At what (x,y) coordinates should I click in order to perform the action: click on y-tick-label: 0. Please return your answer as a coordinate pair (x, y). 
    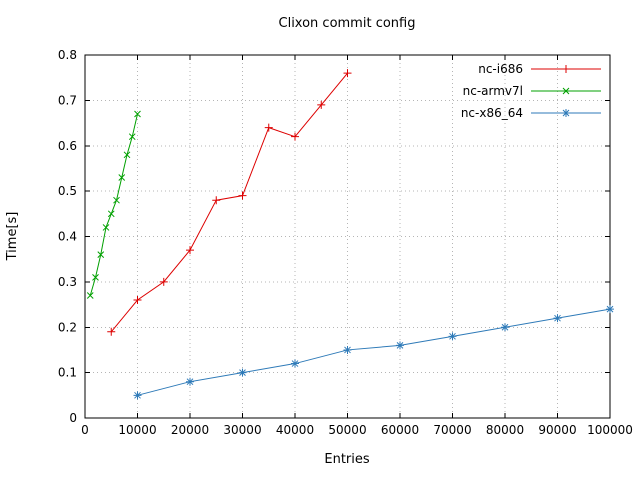
    Looking at the image, I should click on (73, 418).